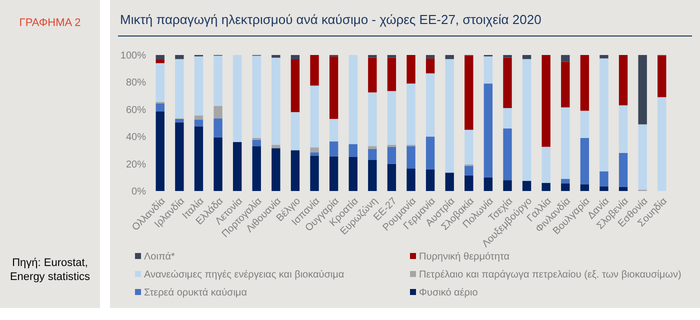 The height and width of the screenshot is (320, 700). What do you see at coordinates (50, 23) in the screenshot?
I see `text: ΓΡΑΦΗΜΑ 2` at bounding box center [50, 23].